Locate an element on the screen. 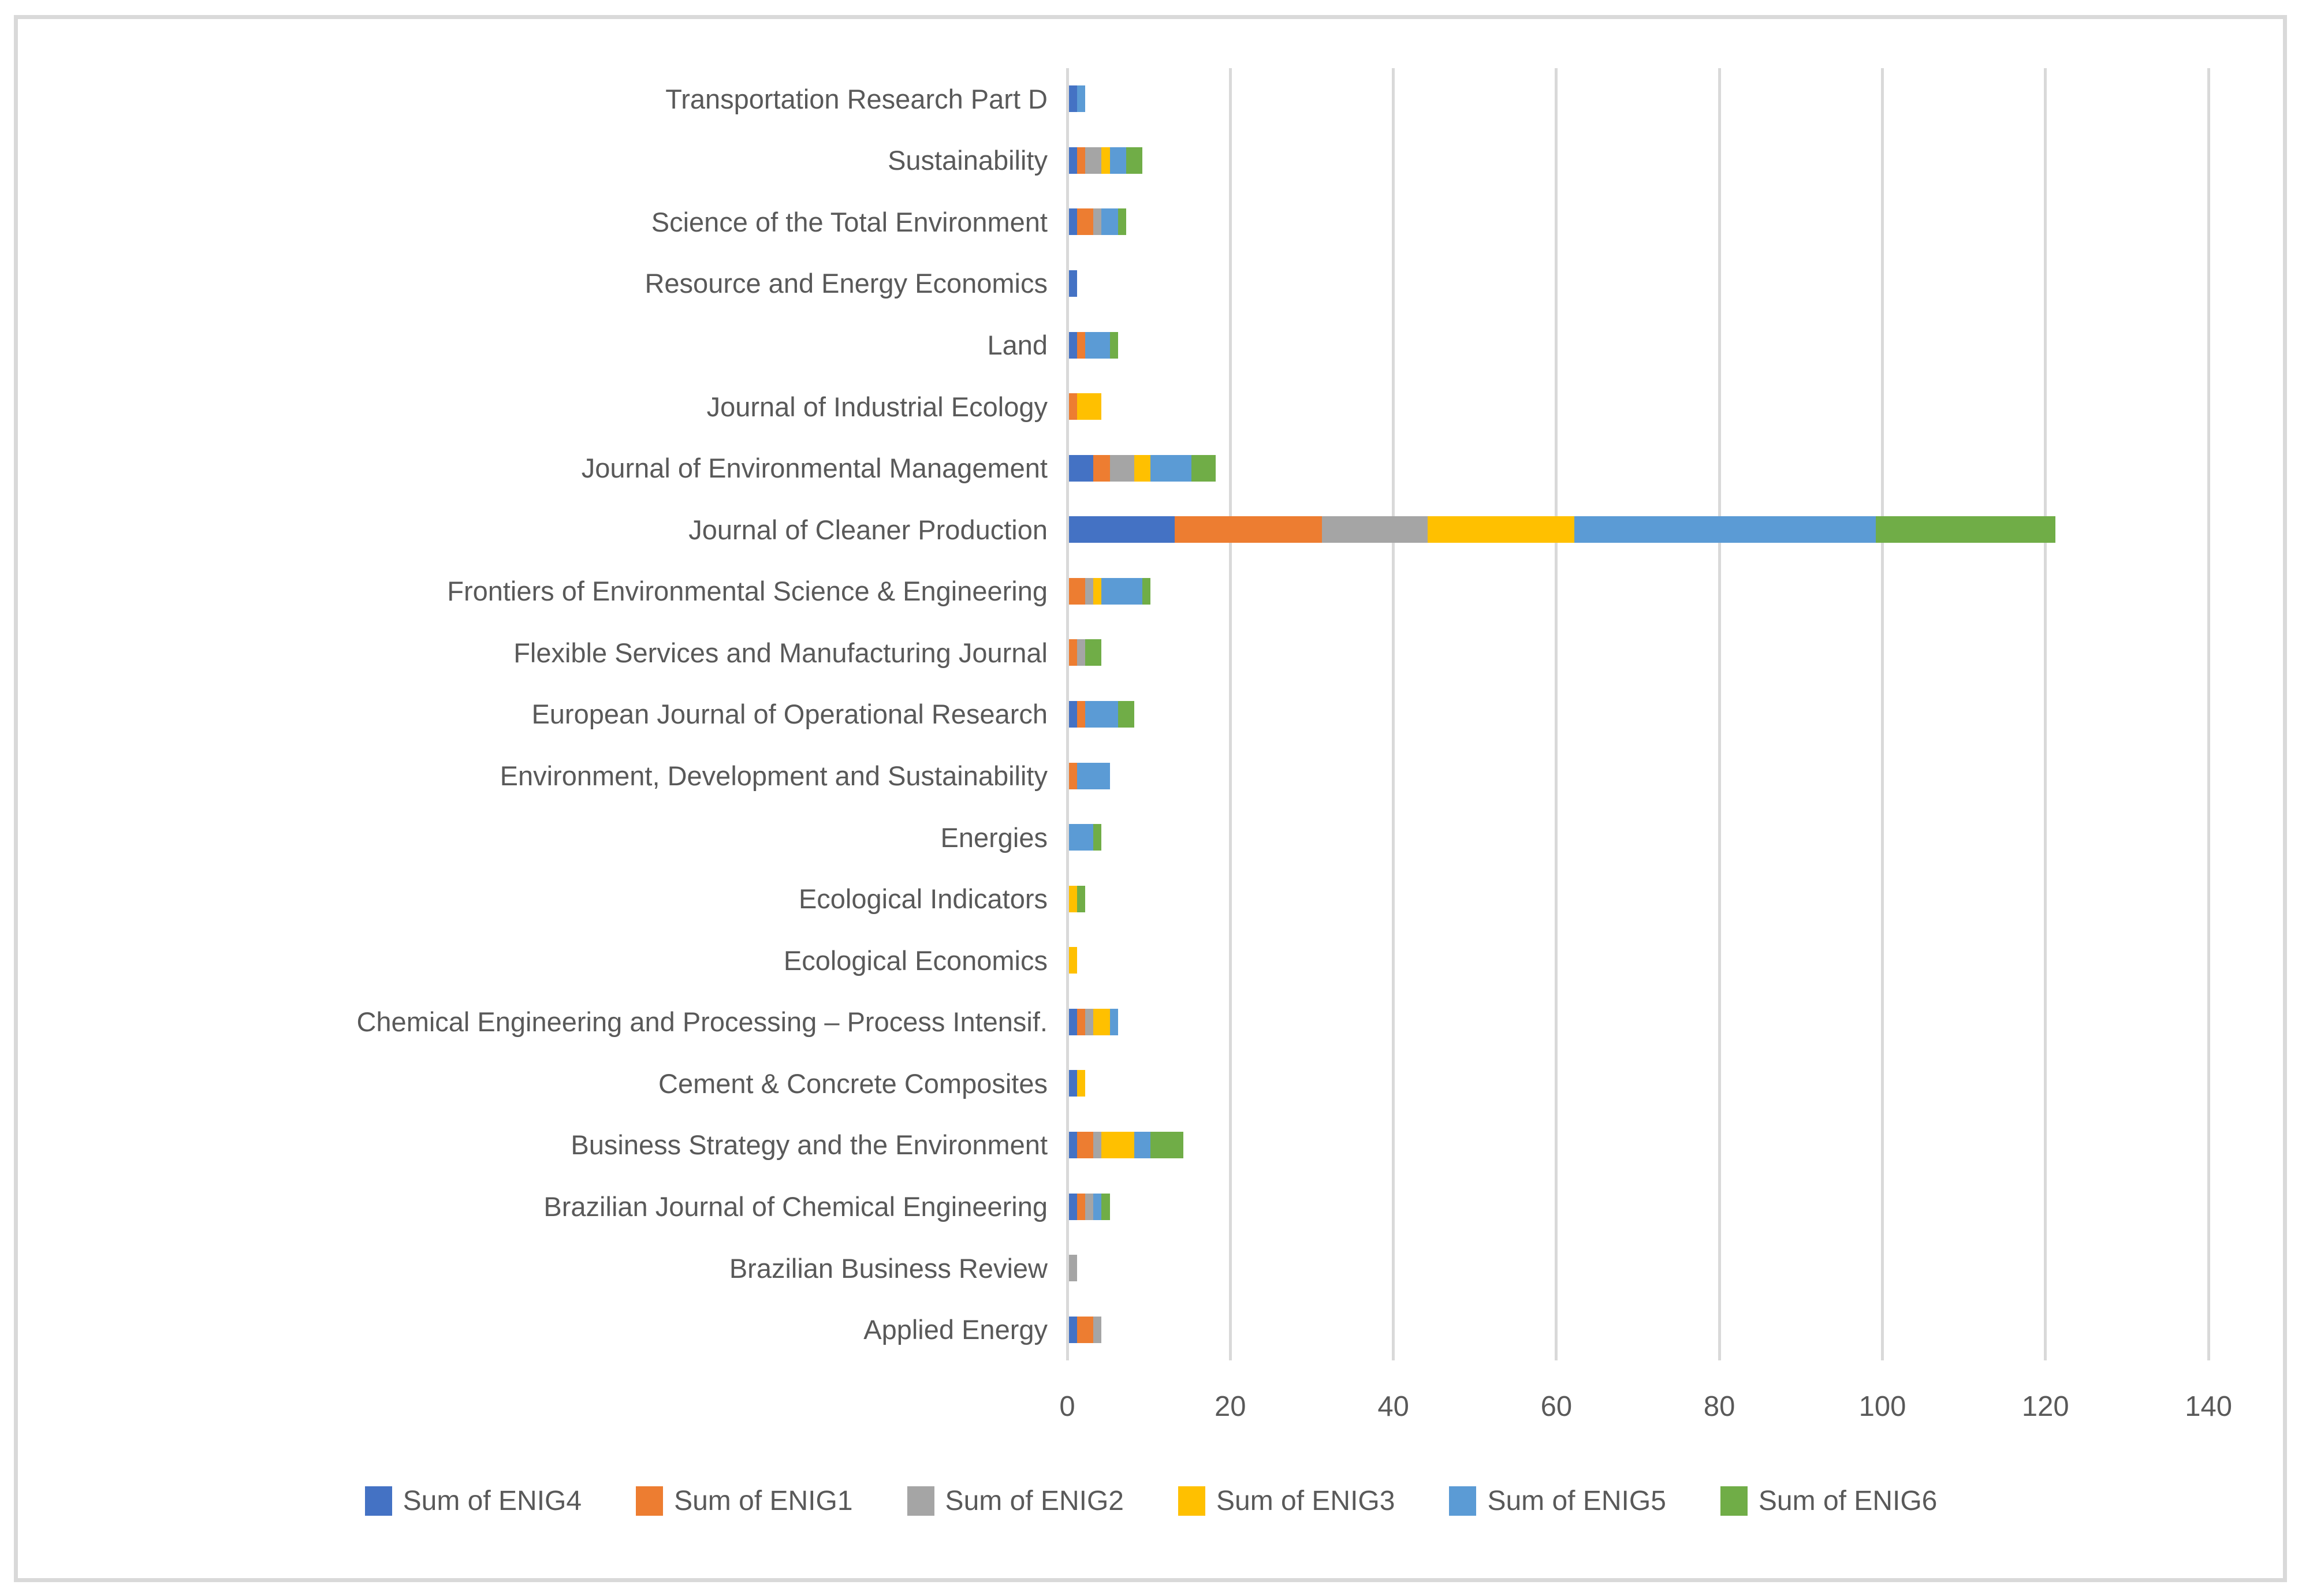 This screenshot has width=2302, height=1596. category-label: Land is located at coordinates (1017, 345).